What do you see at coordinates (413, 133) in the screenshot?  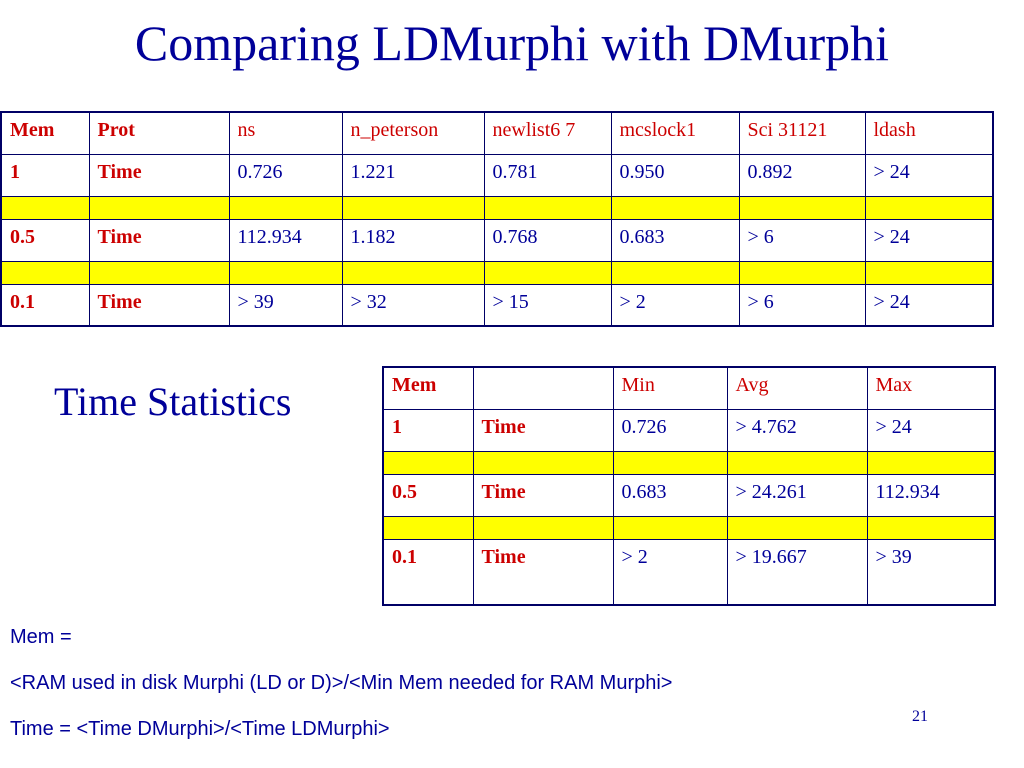 I see `header-cell: n_peterson` at bounding box center [413, 133].